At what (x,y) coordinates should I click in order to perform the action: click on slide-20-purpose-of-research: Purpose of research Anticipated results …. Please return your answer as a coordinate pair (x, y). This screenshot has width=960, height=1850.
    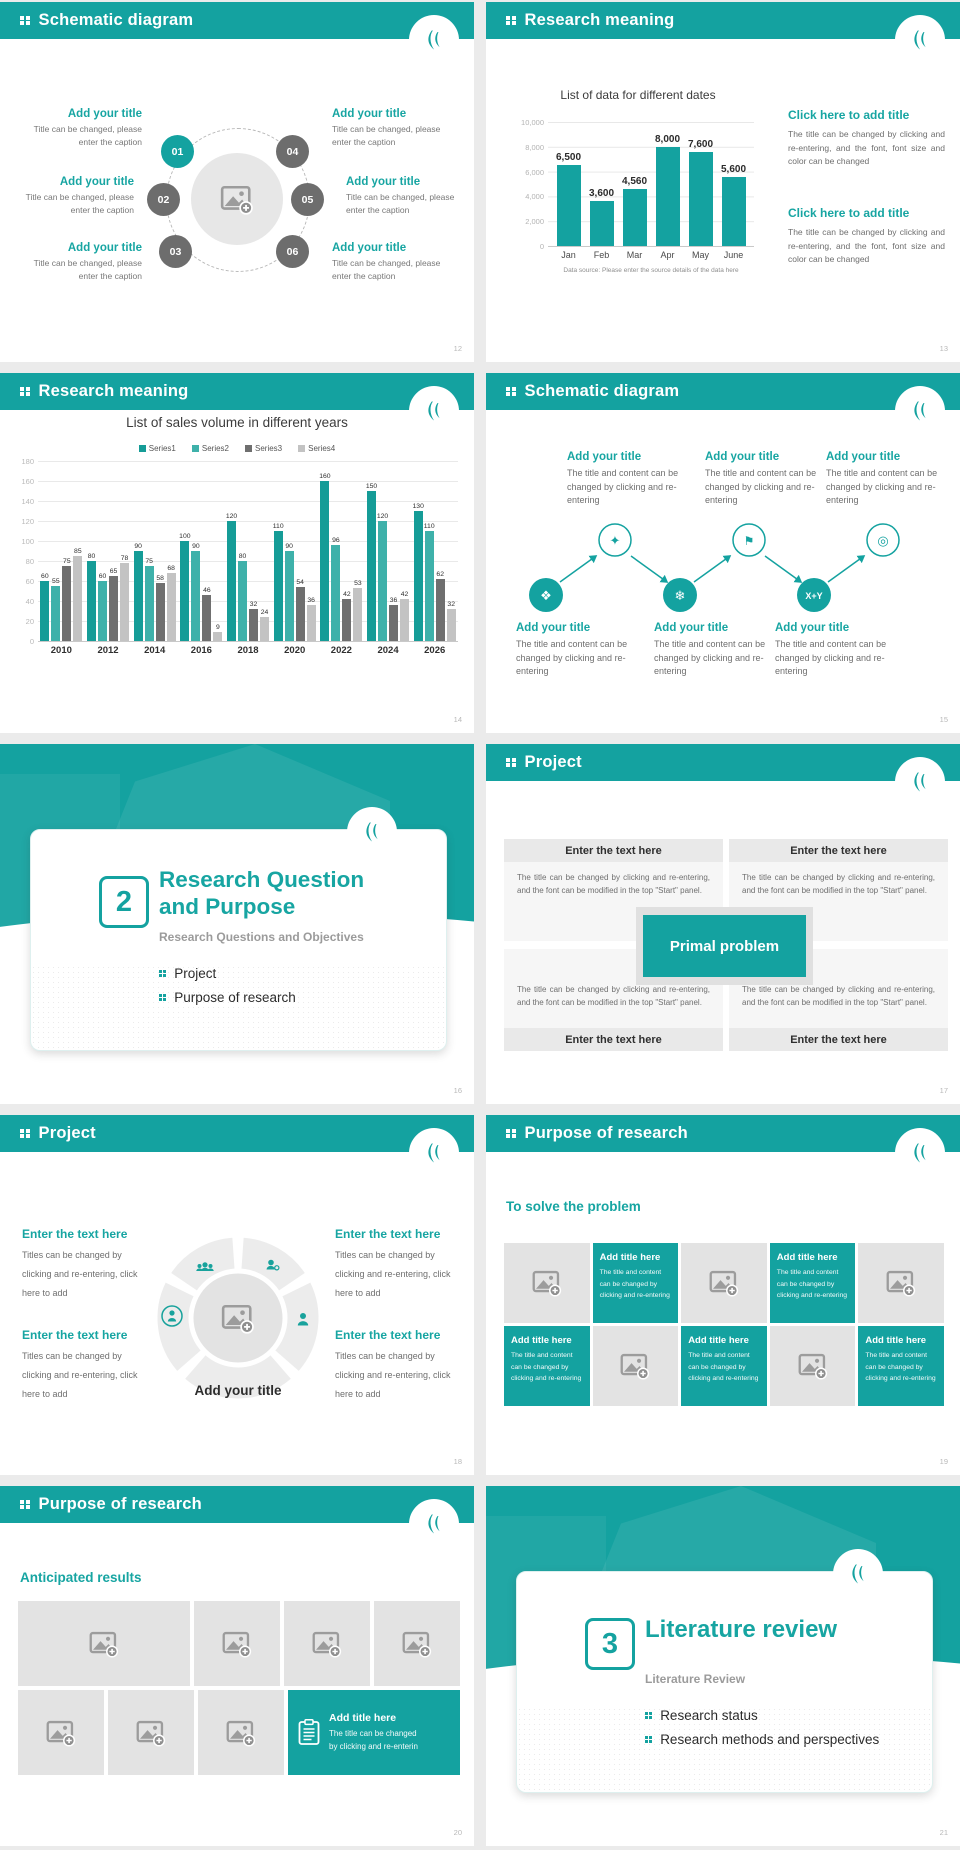
    Looking at the image, I should click on (237, 1666).